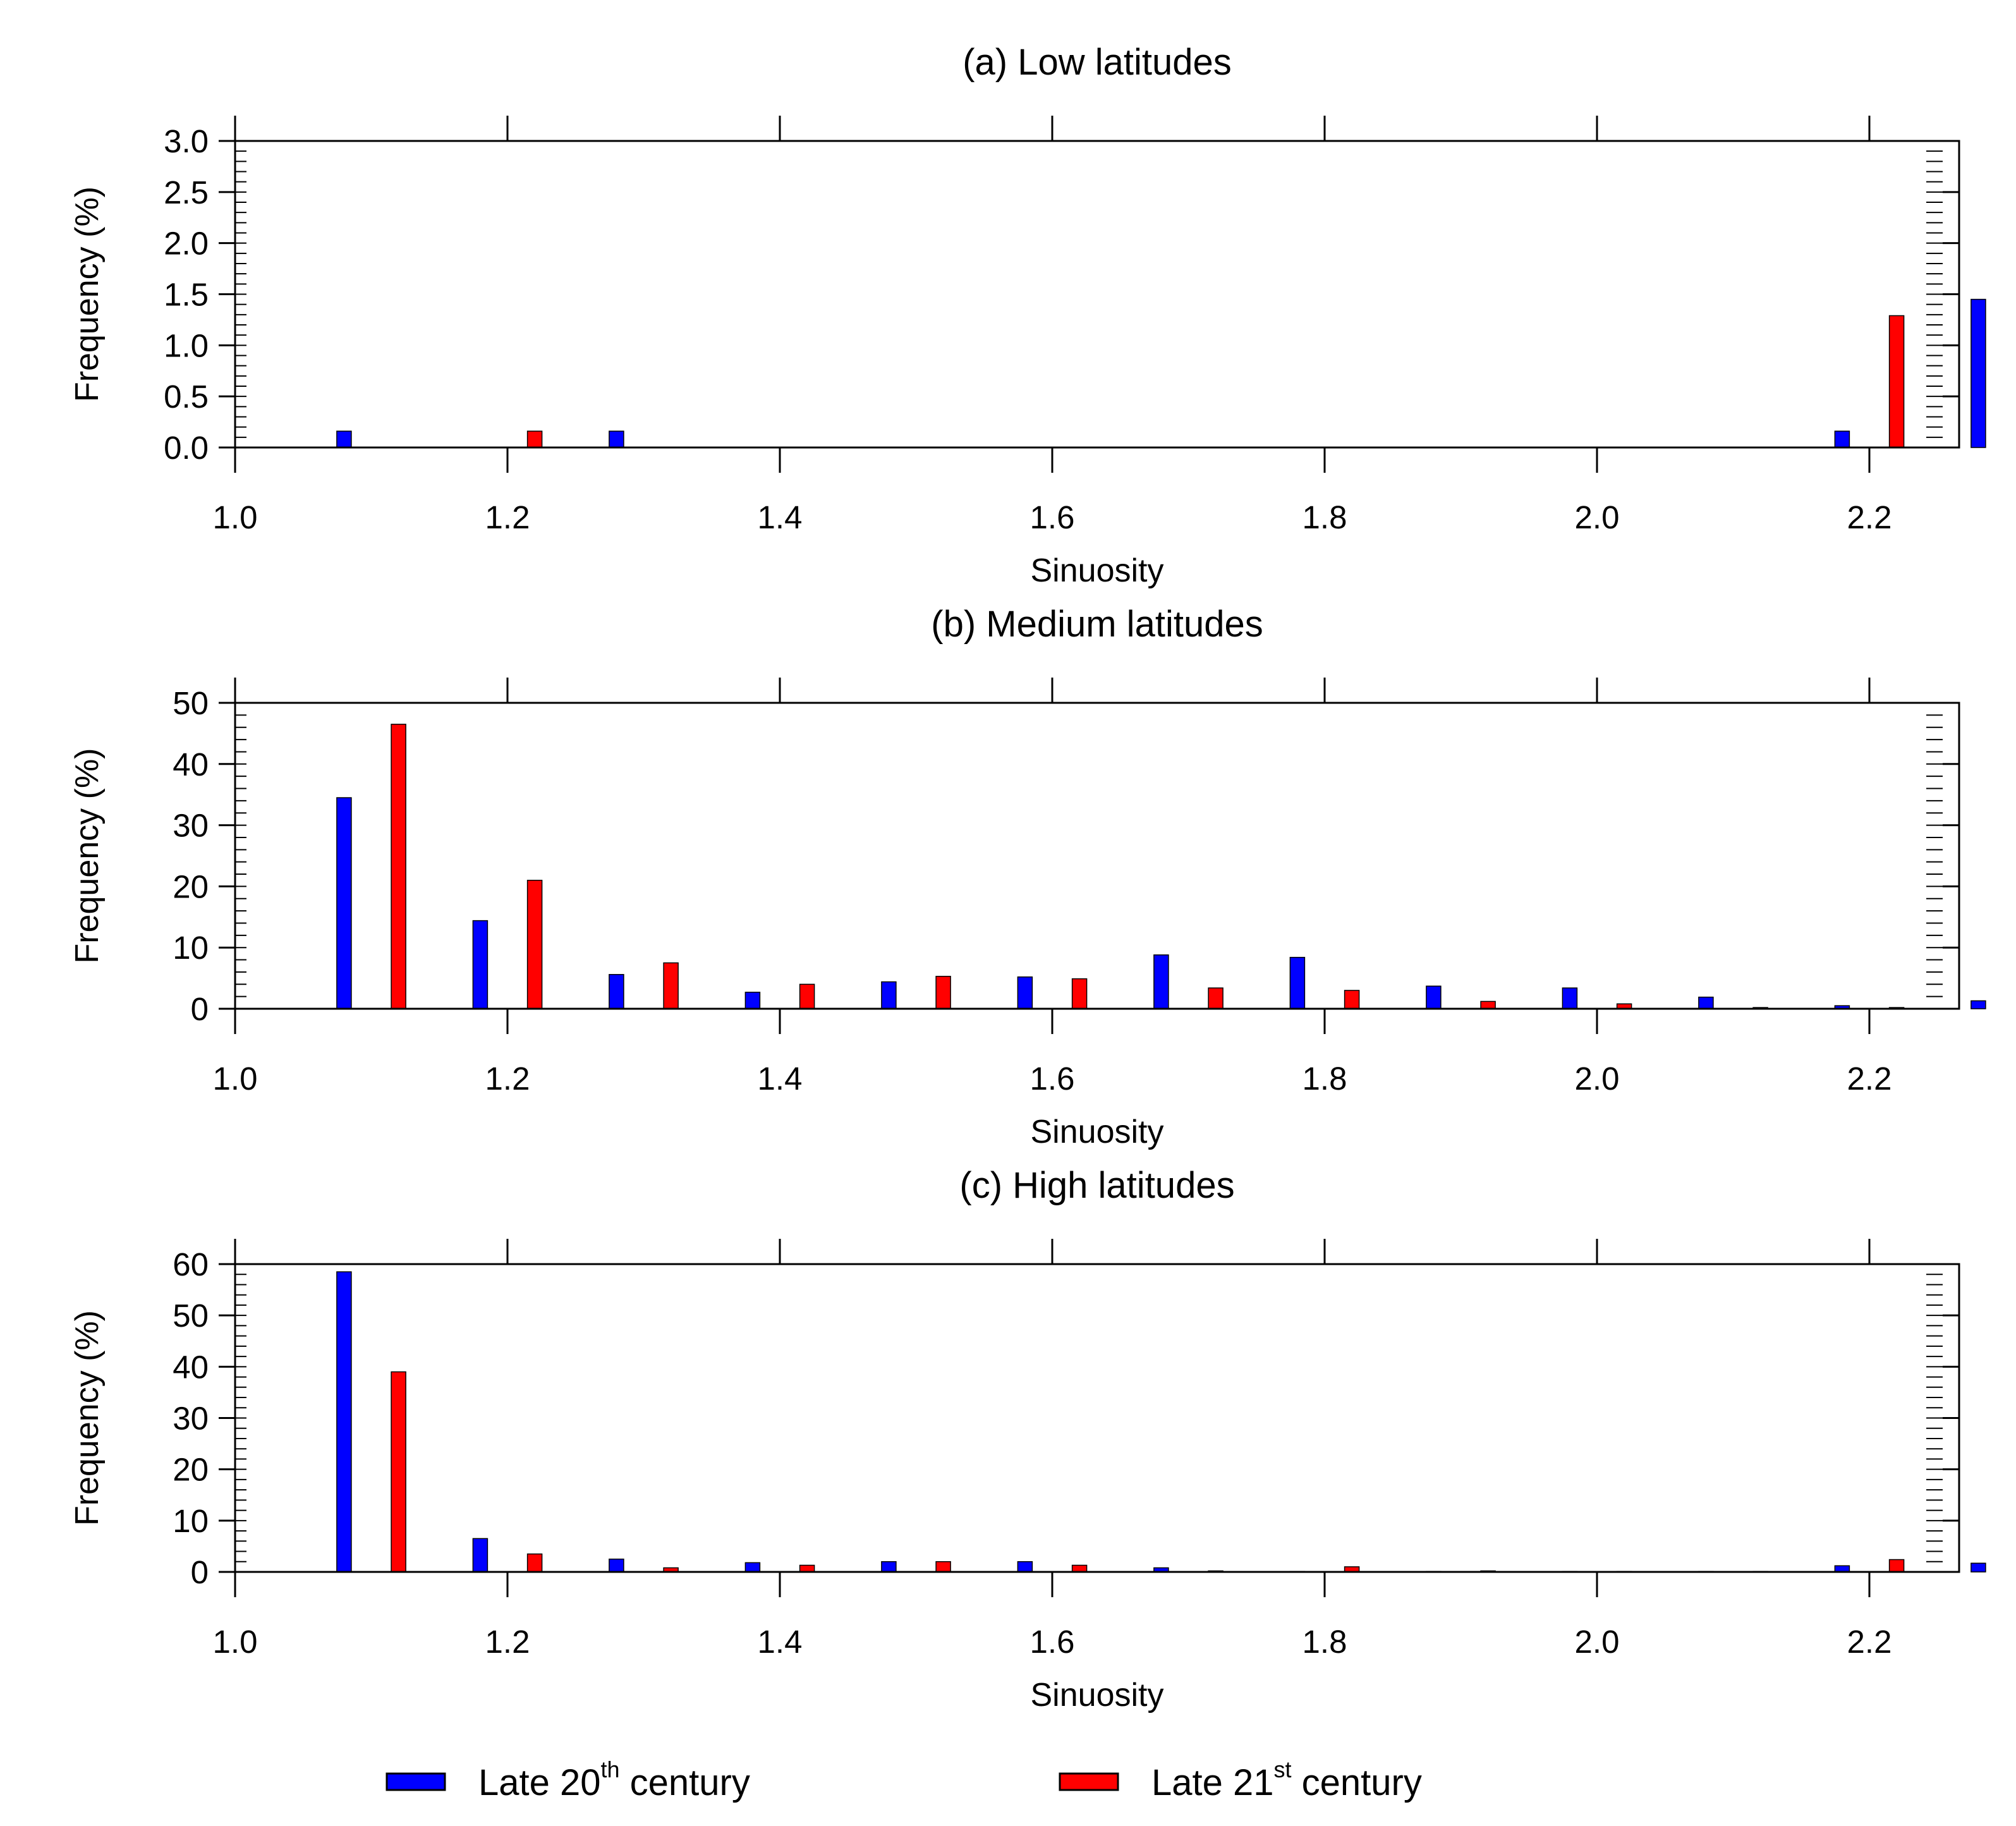  I want to click on y-tick-label: 0.0, so click(186, 448).